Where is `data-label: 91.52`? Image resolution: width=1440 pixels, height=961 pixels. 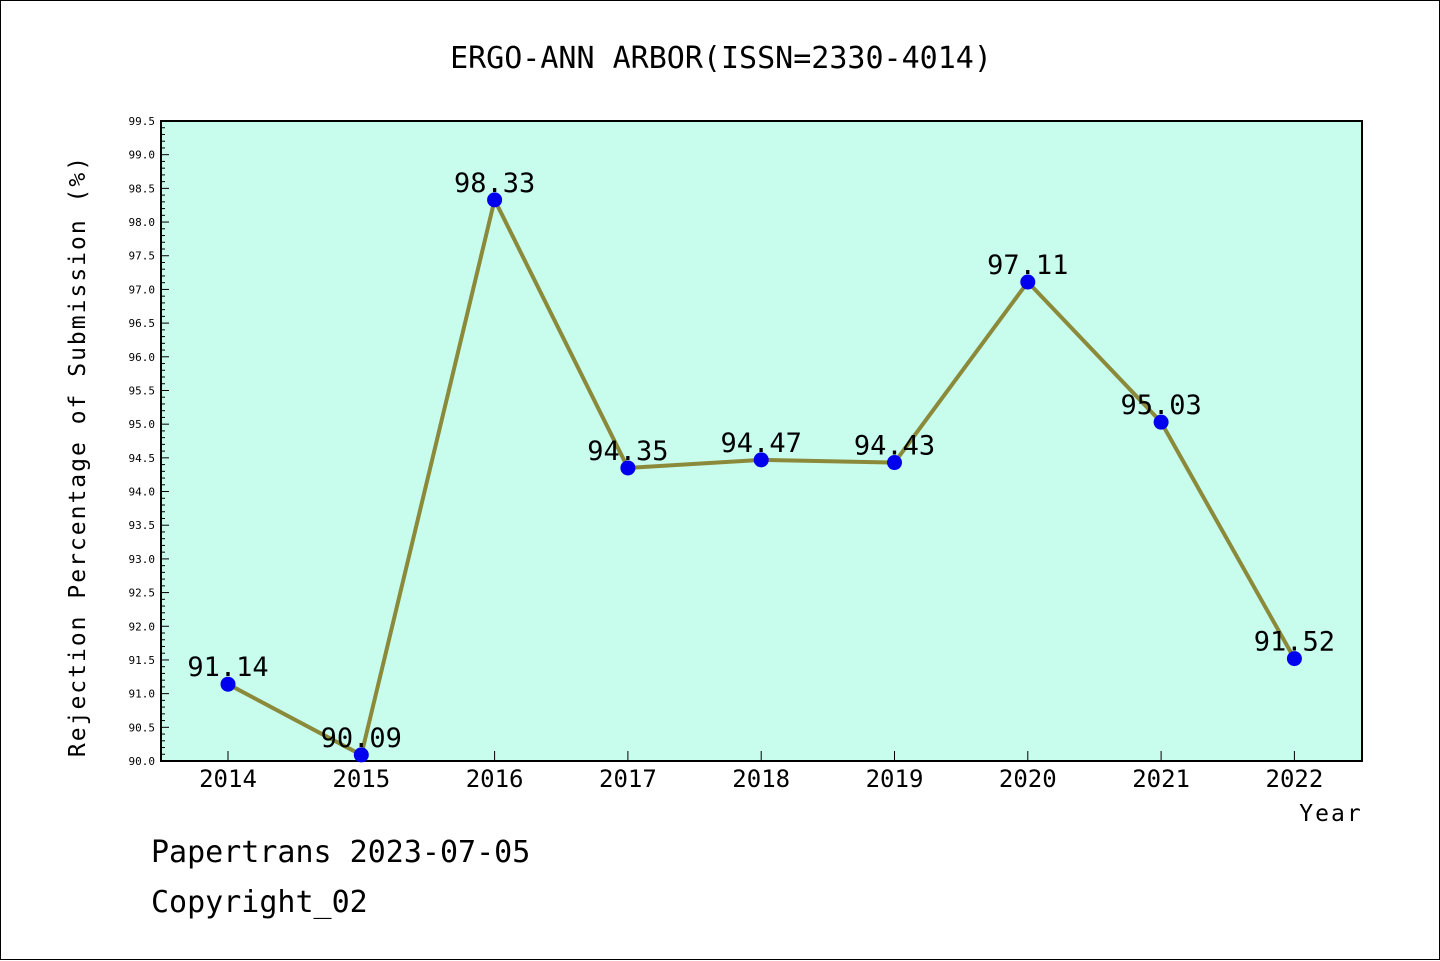 data-label: 91.52 is located at coordinates (1294, 642).